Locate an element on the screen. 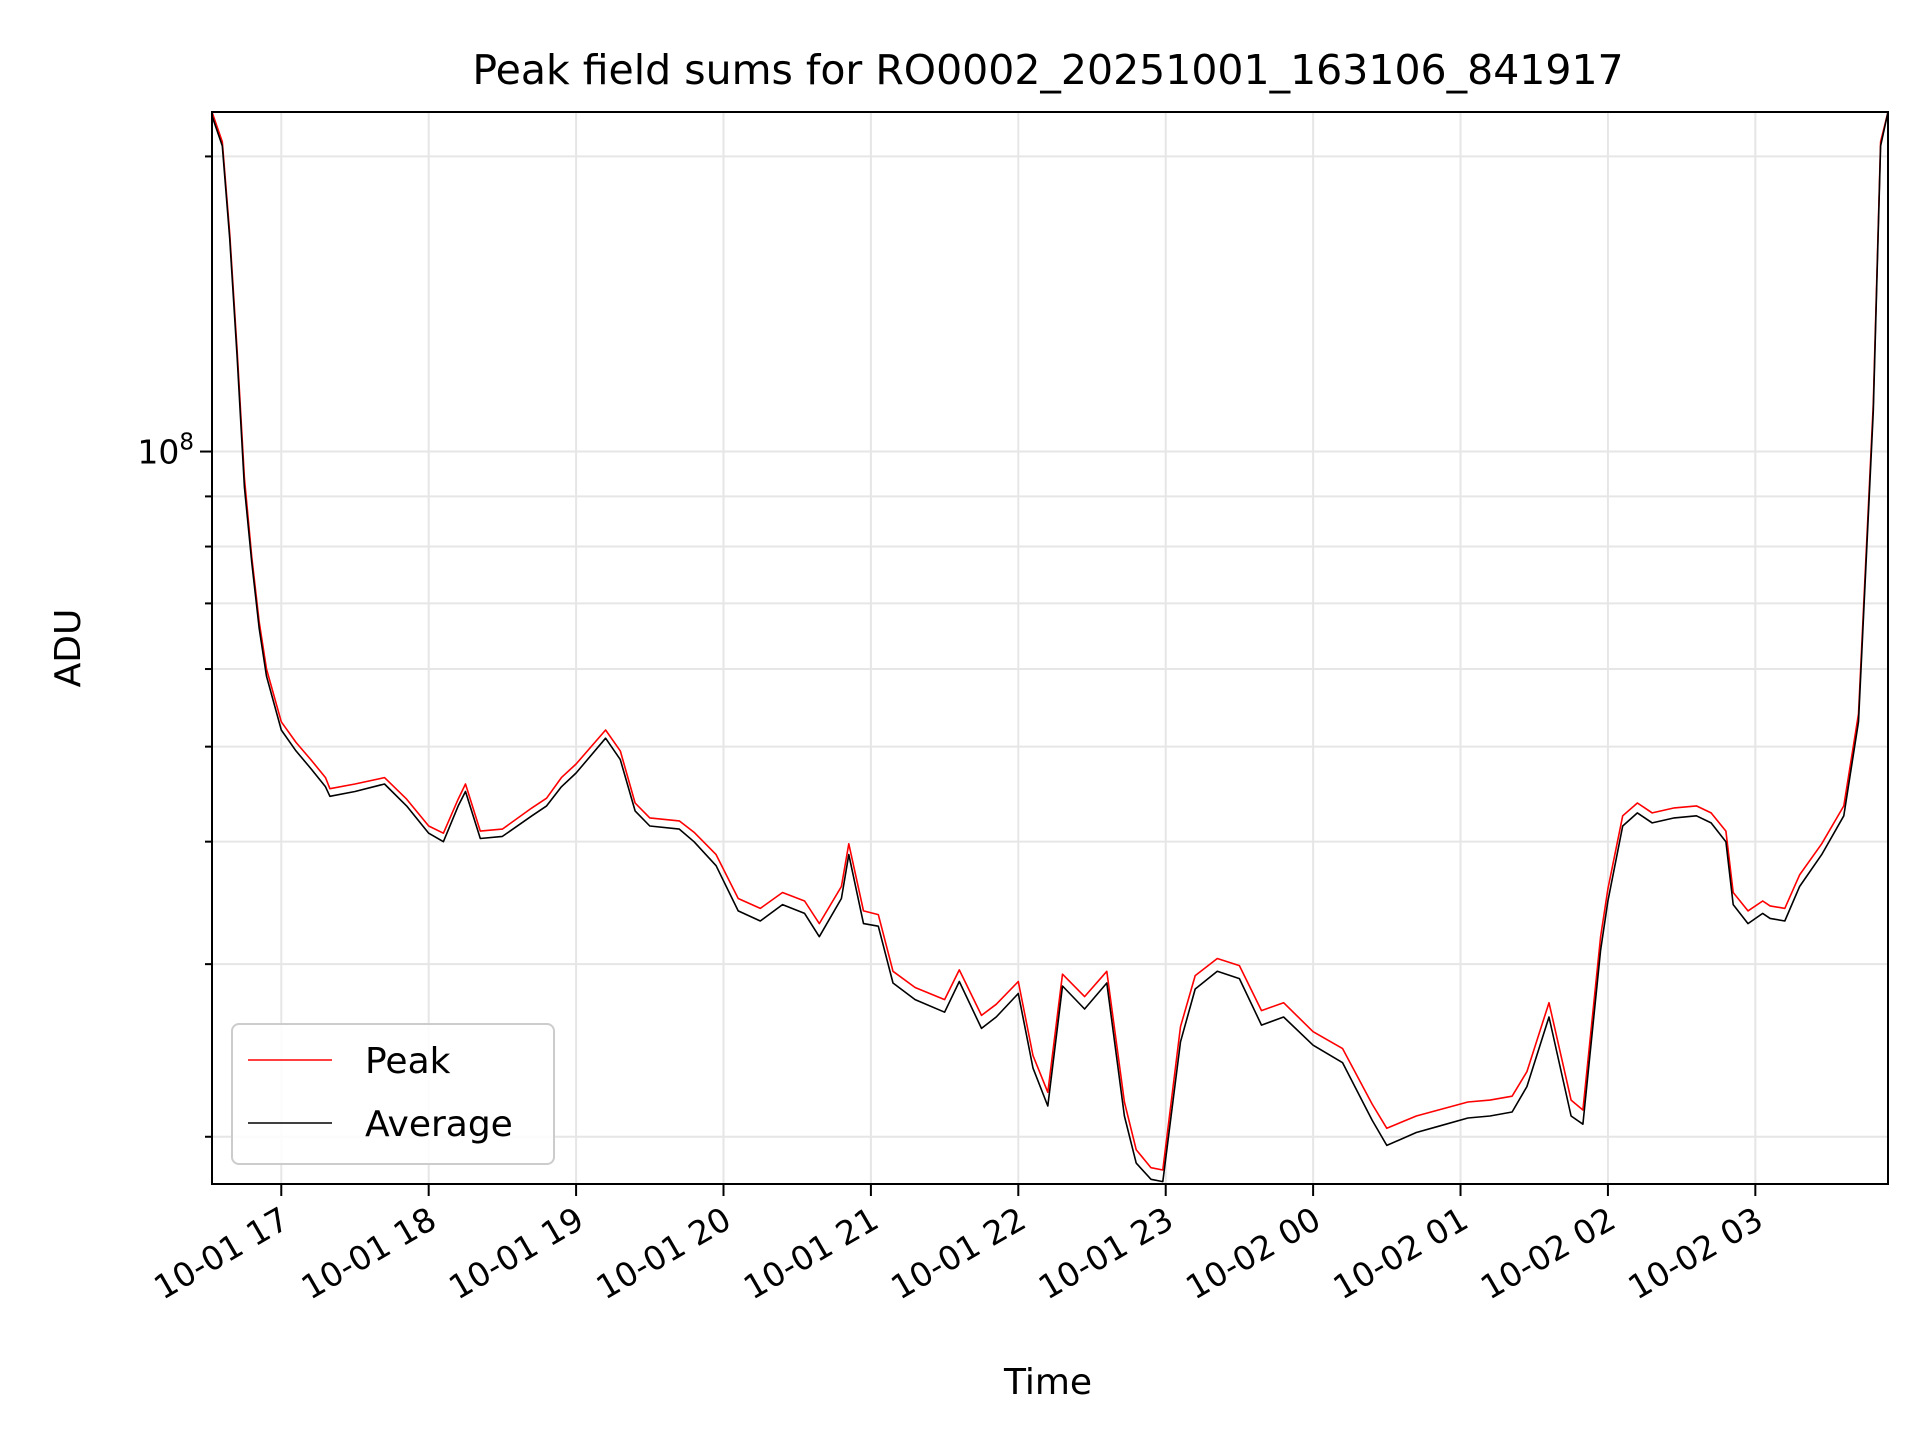 This screenshot has height=1440, width=1920. y-axis-label: ADU is located at coordinates (68, 648).